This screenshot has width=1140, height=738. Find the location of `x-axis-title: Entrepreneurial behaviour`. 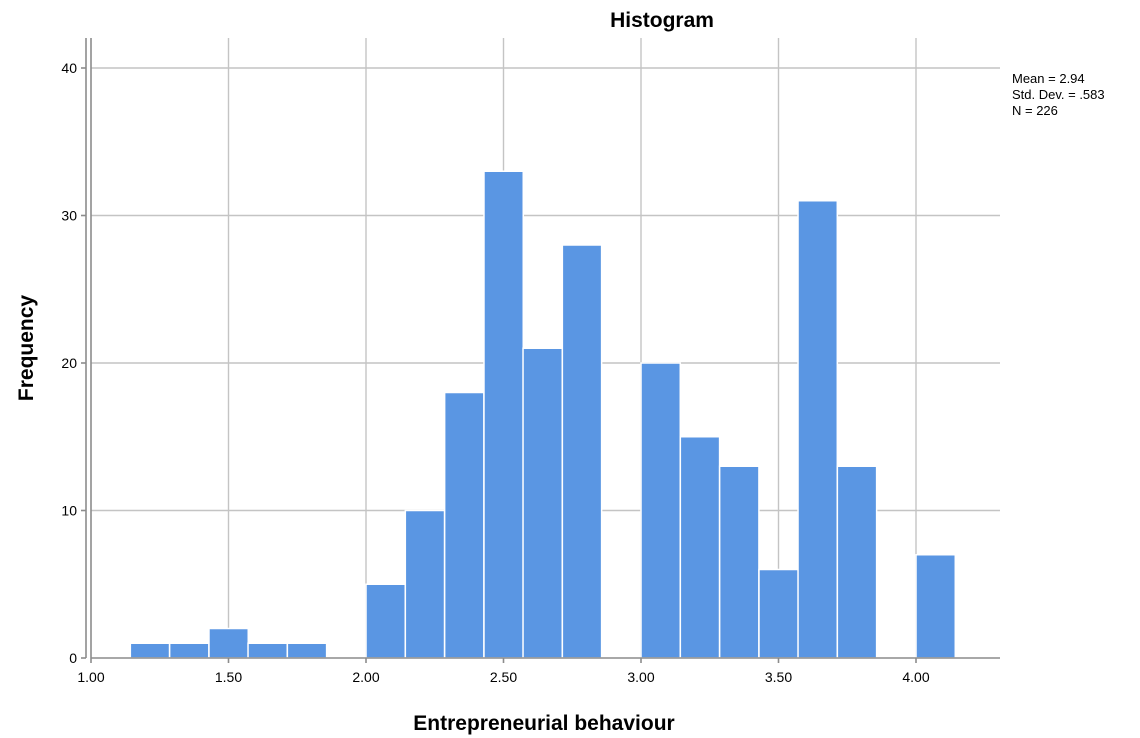

x-axis-title: Entrepreneurial behaviour is located at coordinates (543, 723).